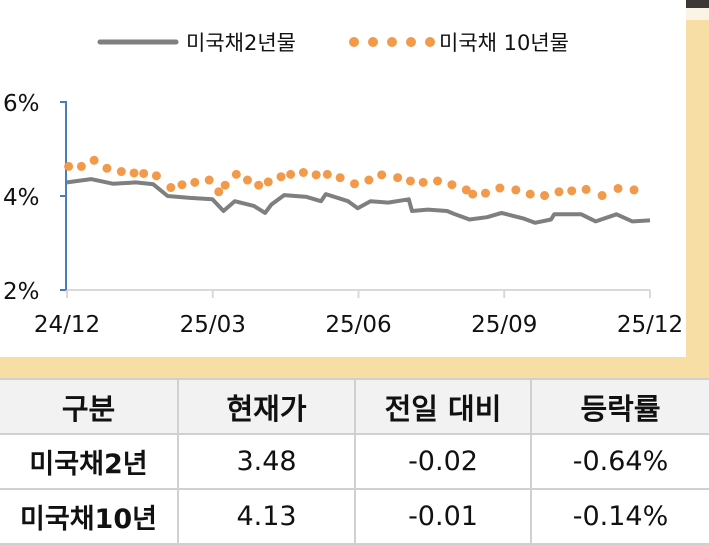 The width and height of the screenshot is (709, 545). I want to click on row-rate: -0.14%, so click(620, 516).